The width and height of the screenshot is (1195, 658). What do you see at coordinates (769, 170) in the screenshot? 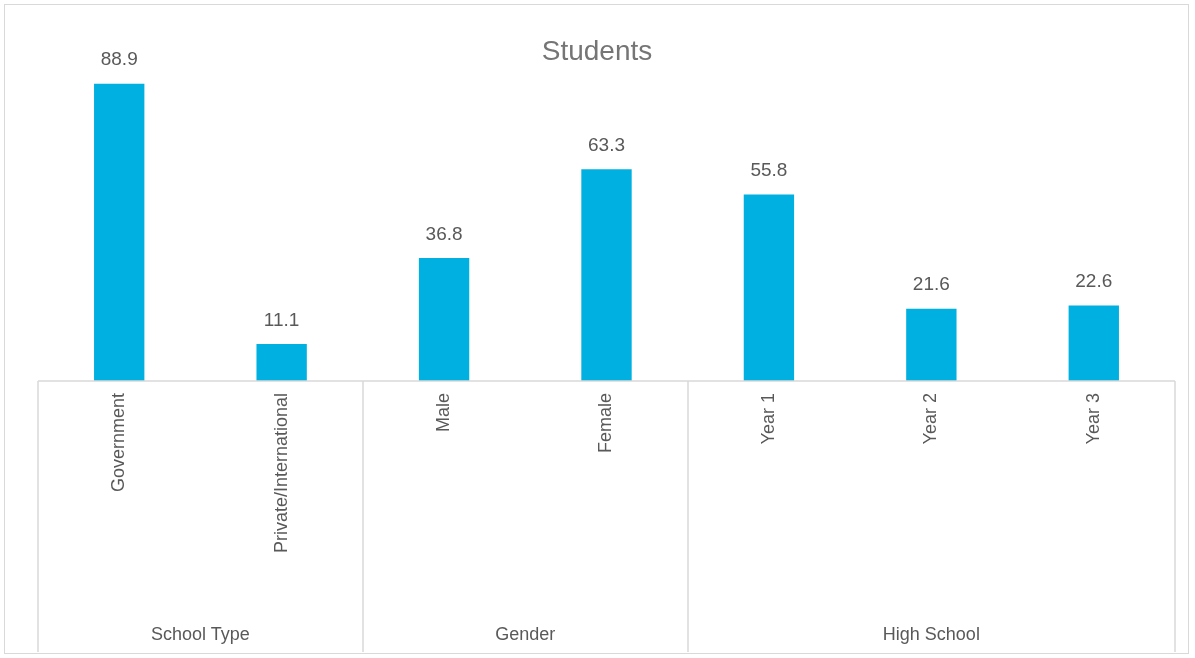
I see `data-label: 55.8` at bounding box center [769, 170].